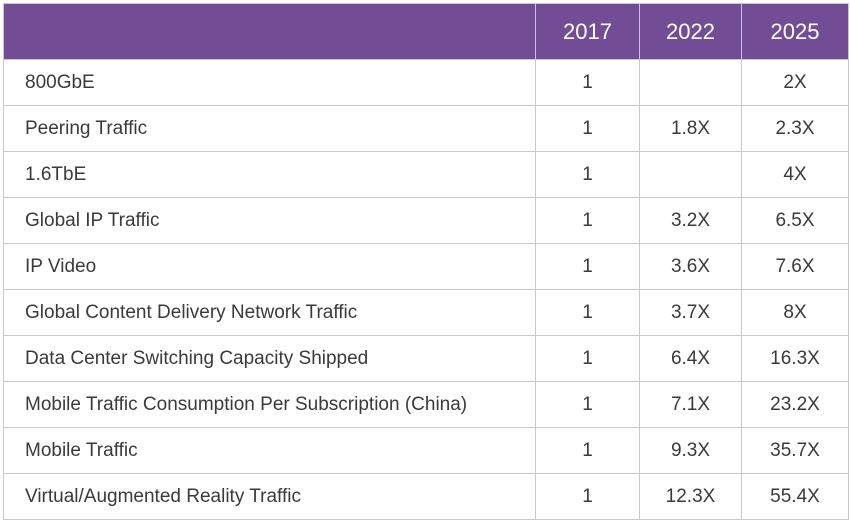  Describe the element at coordinates (795, 82) in the screenshot. I see `cell: 2X` at that location.